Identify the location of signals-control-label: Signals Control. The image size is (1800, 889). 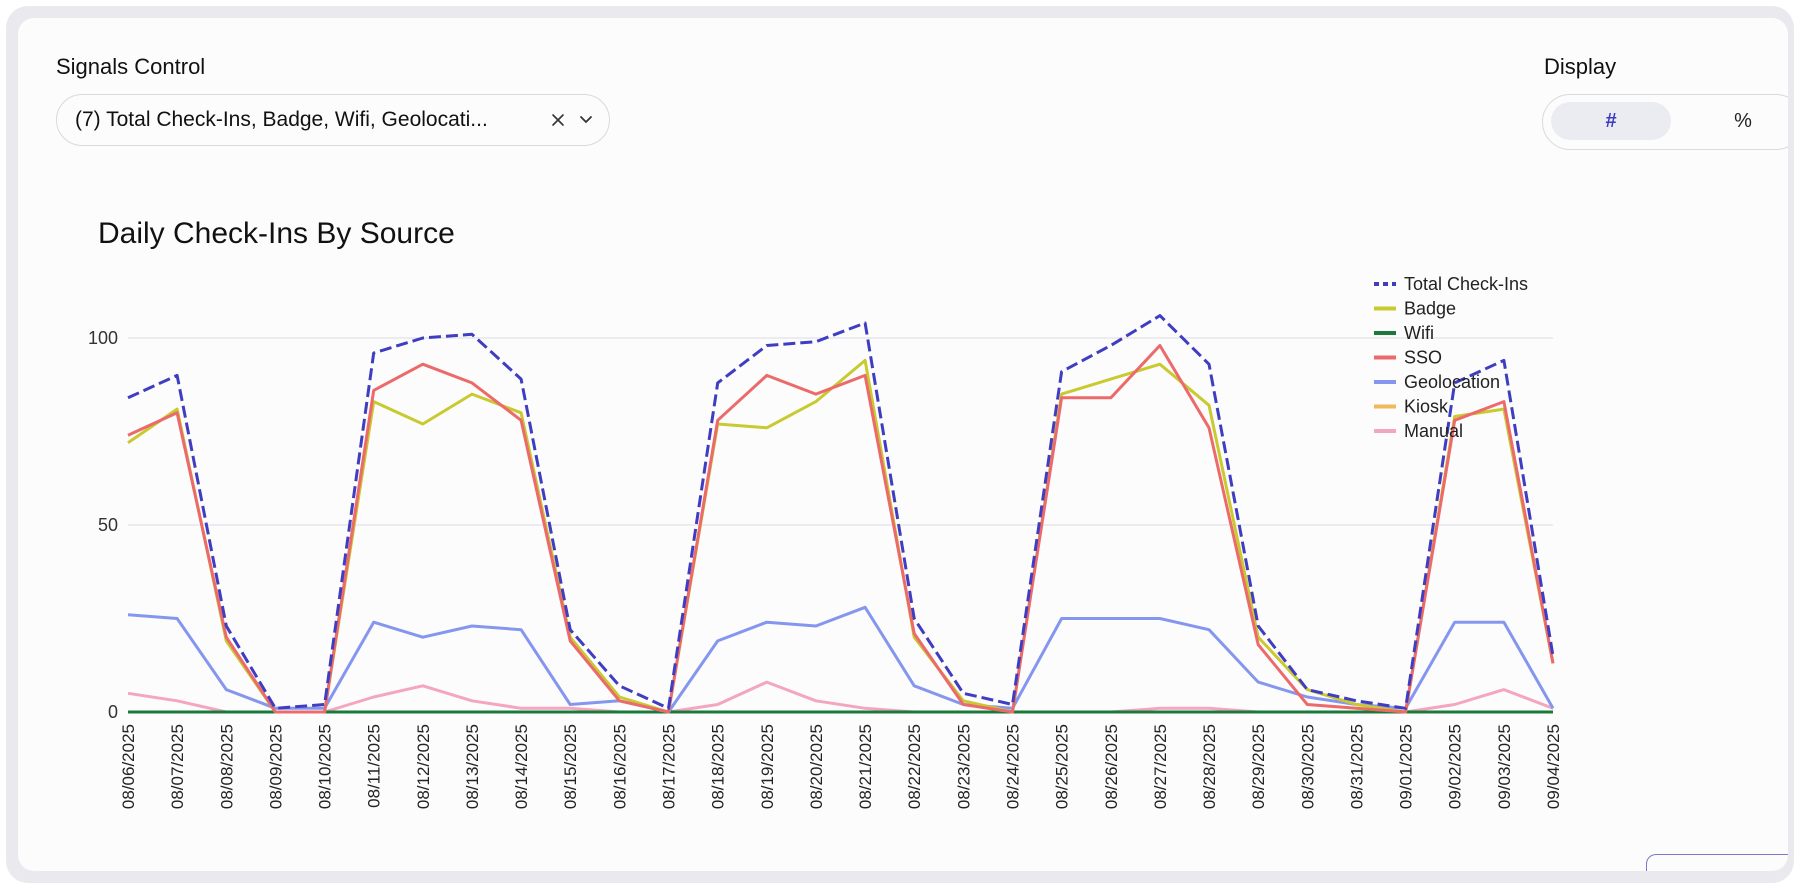
(131, 66).